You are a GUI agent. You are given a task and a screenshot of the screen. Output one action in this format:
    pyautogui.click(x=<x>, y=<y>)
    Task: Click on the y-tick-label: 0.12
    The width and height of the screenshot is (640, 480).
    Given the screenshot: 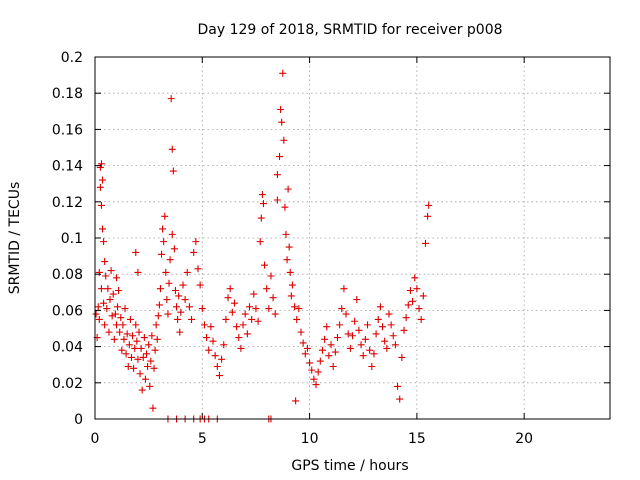 What is the action you would take?
    pyautogui.click(x=67, y=203)
    